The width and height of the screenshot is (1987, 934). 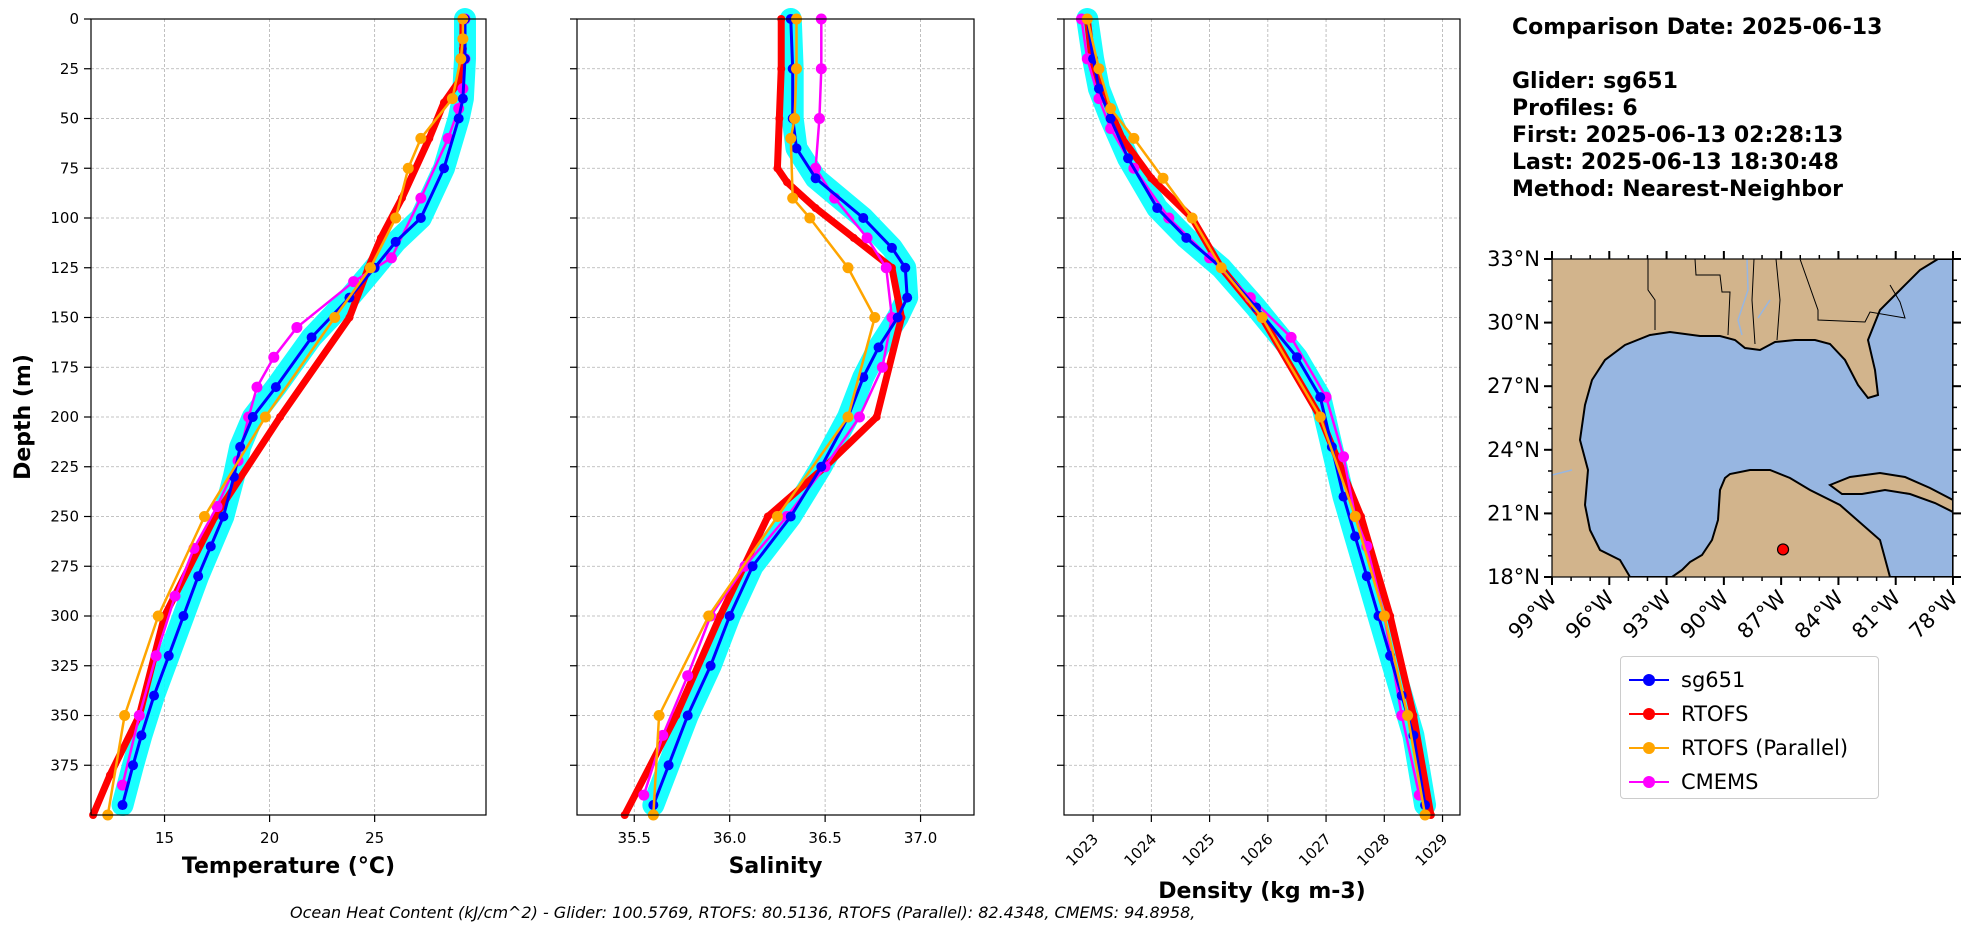 I want to click on y-axis-label: Depth (m), so click(x=23, y=417).